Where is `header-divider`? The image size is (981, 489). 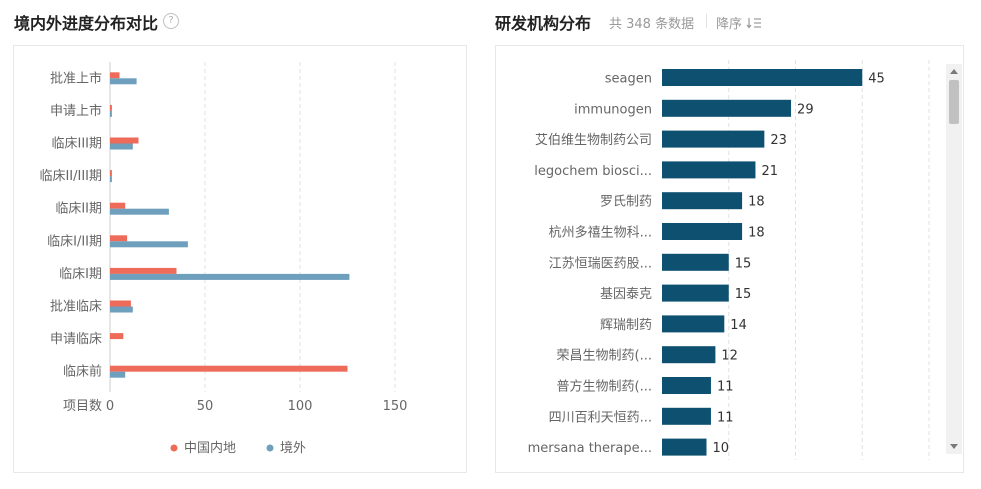
header-divider is located at coordinates (706, 21).